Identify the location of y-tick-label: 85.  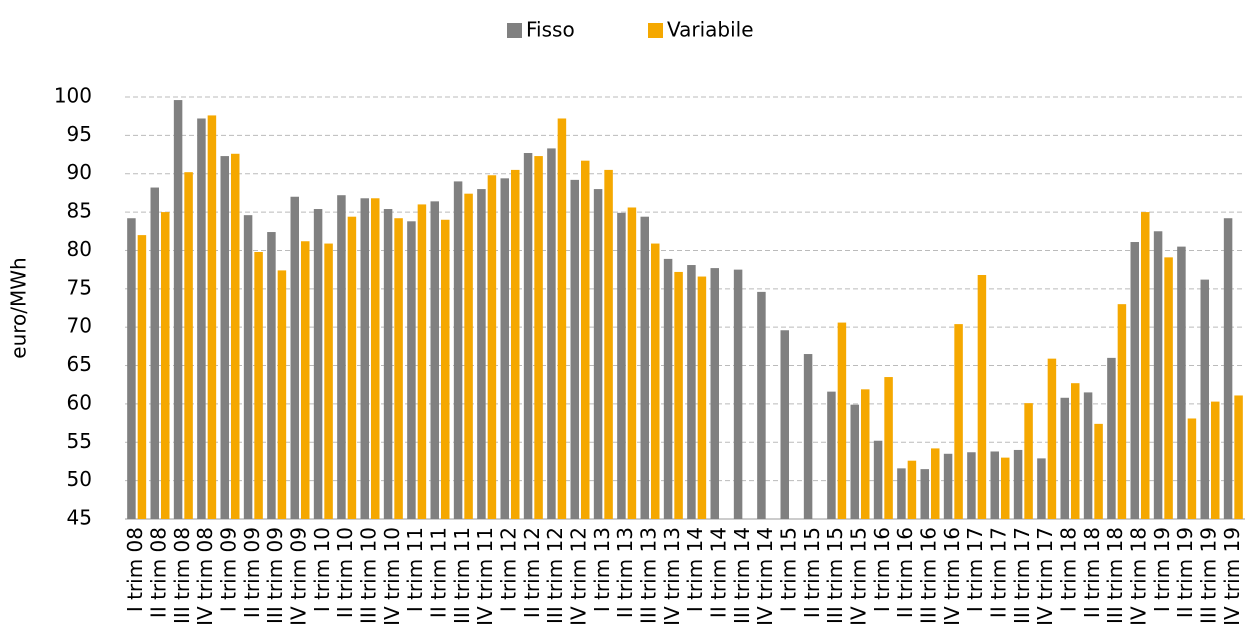
(79, 211).